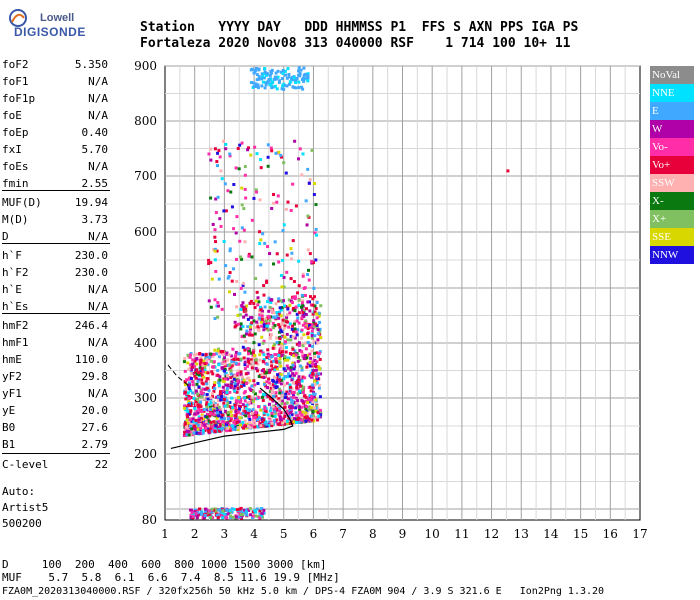  What do you see at coordinates (672, 75) in the screenshot?
I see `legend-item: NoVal` at bounding box center [672, 75].